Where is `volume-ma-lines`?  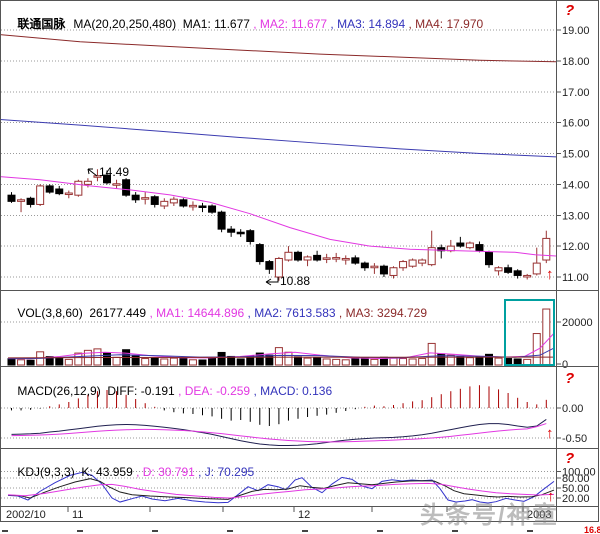 volume-ma-lines is located at coordinates (281, 346).